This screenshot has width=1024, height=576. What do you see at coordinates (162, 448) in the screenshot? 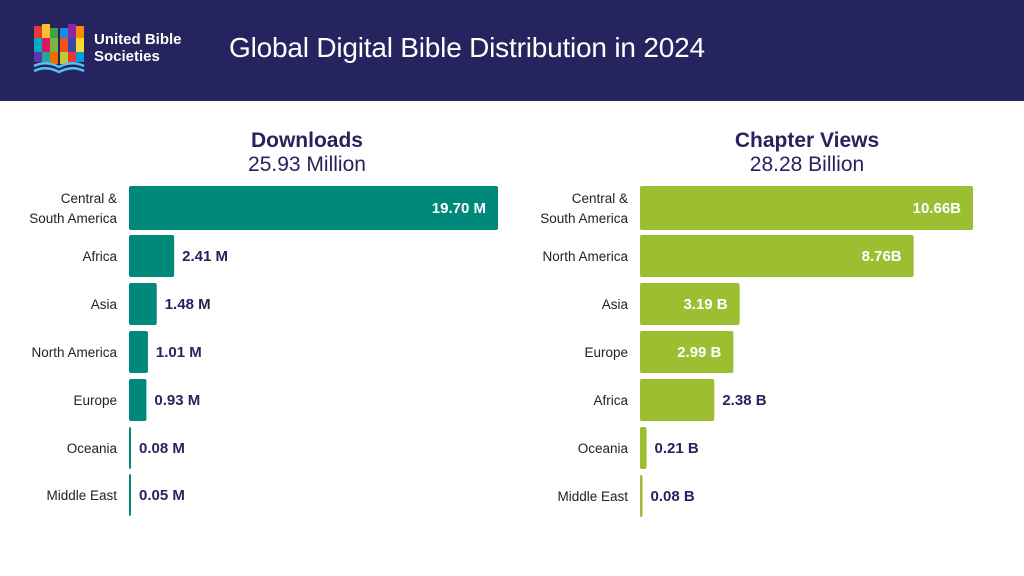
I see `downloads-value-label: 0.08 M` at bounding box center [162, 448].